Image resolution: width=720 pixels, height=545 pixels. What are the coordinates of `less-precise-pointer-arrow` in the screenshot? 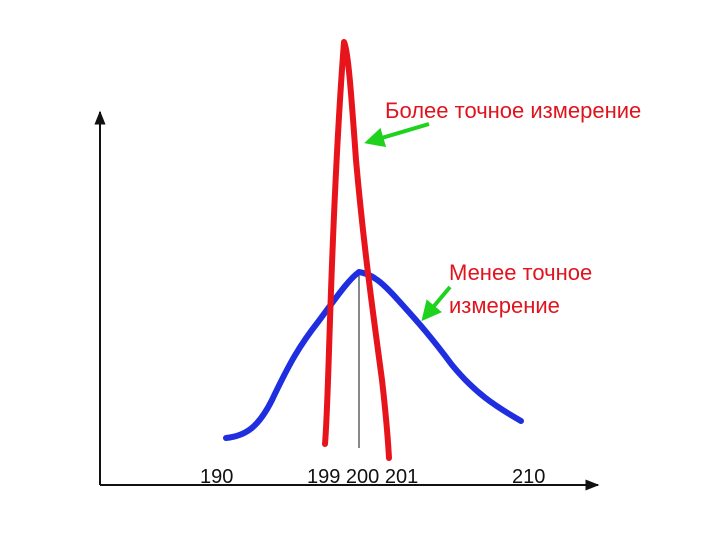 It's located at (436, 303).